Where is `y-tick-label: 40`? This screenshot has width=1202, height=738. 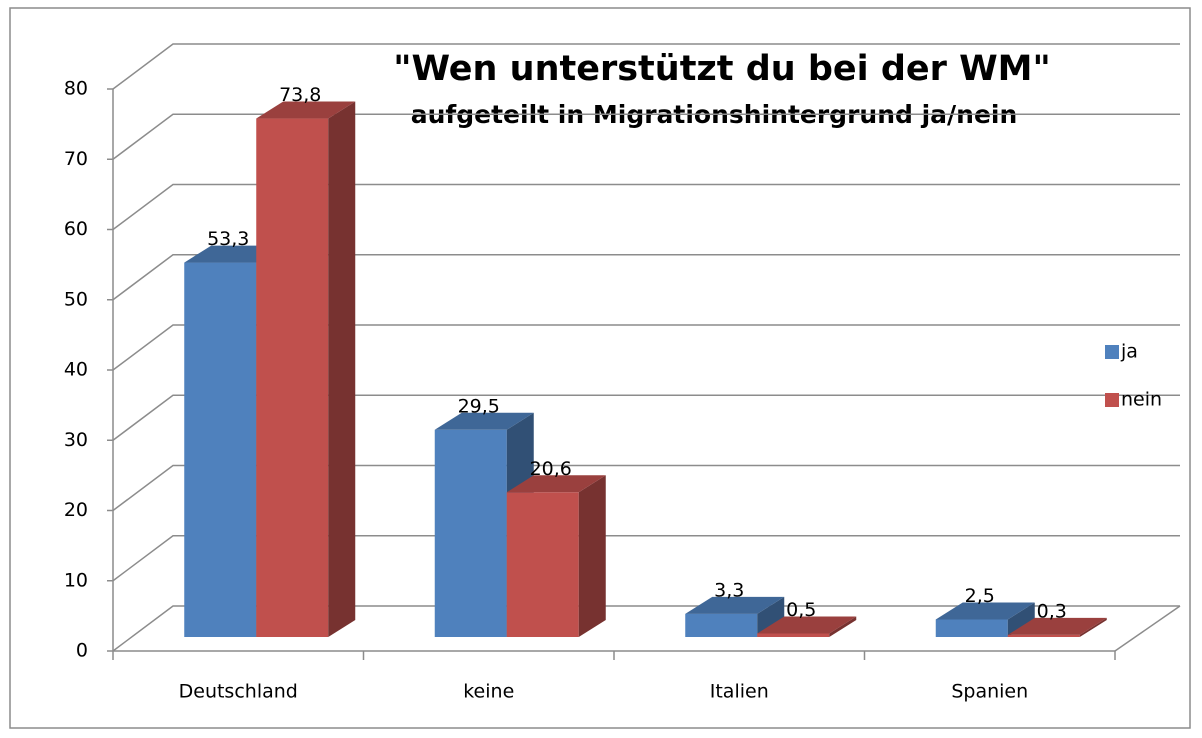
y-tick-label: 40 is located at coordinates (76, 370).